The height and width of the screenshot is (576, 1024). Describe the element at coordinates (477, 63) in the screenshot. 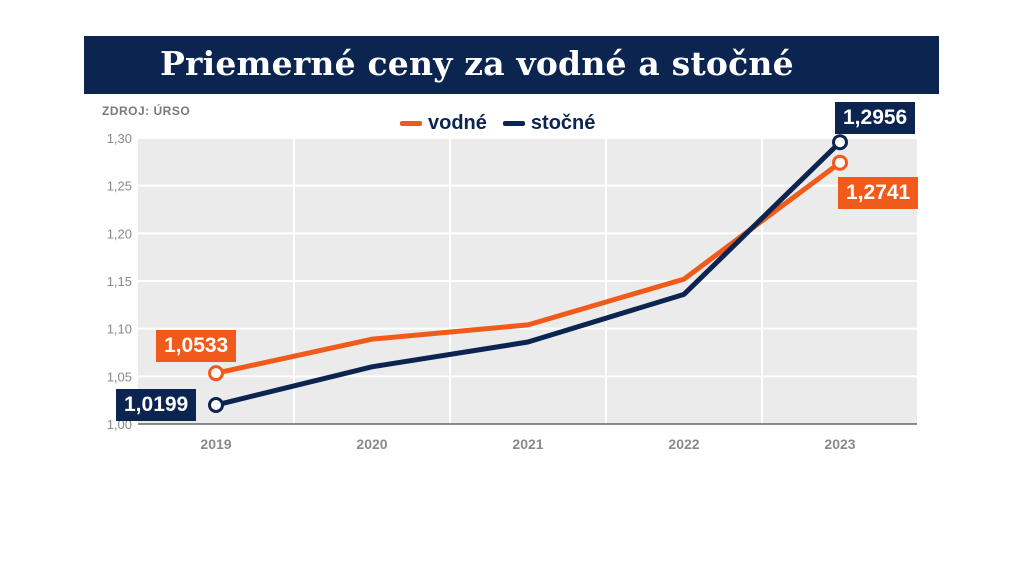

I see `chart-title: Priemerné ceny za vodné a stočné` at that location.